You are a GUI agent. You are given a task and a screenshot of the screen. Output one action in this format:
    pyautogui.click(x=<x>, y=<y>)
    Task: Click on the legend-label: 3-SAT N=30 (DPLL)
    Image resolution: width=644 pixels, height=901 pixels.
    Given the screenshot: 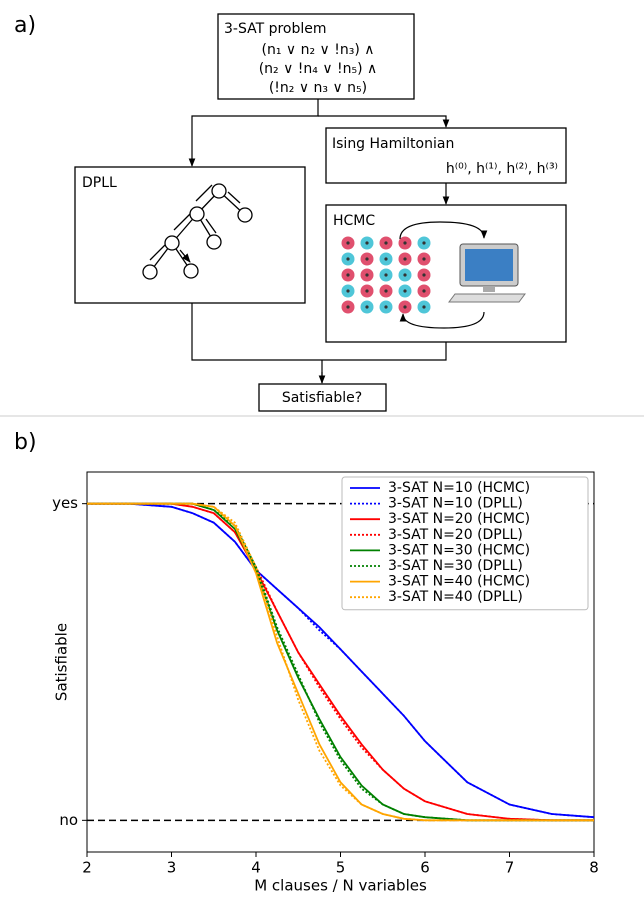 What is the action you would take?
    pyautogui.click(x=455, y=566)
    